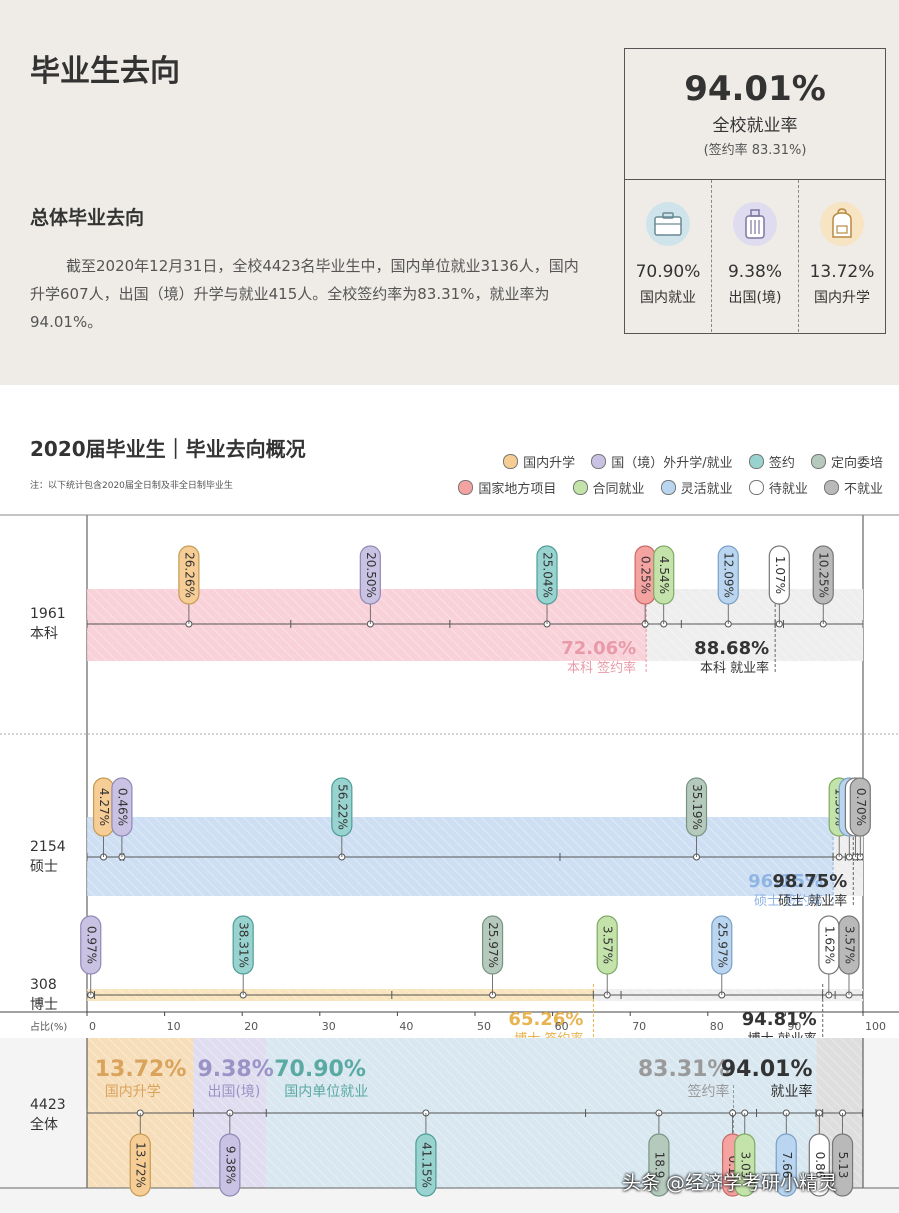 This screenshot has width=899, height=1213. I want to click on sign-rate-value: 72.06%, so click(598, 648).